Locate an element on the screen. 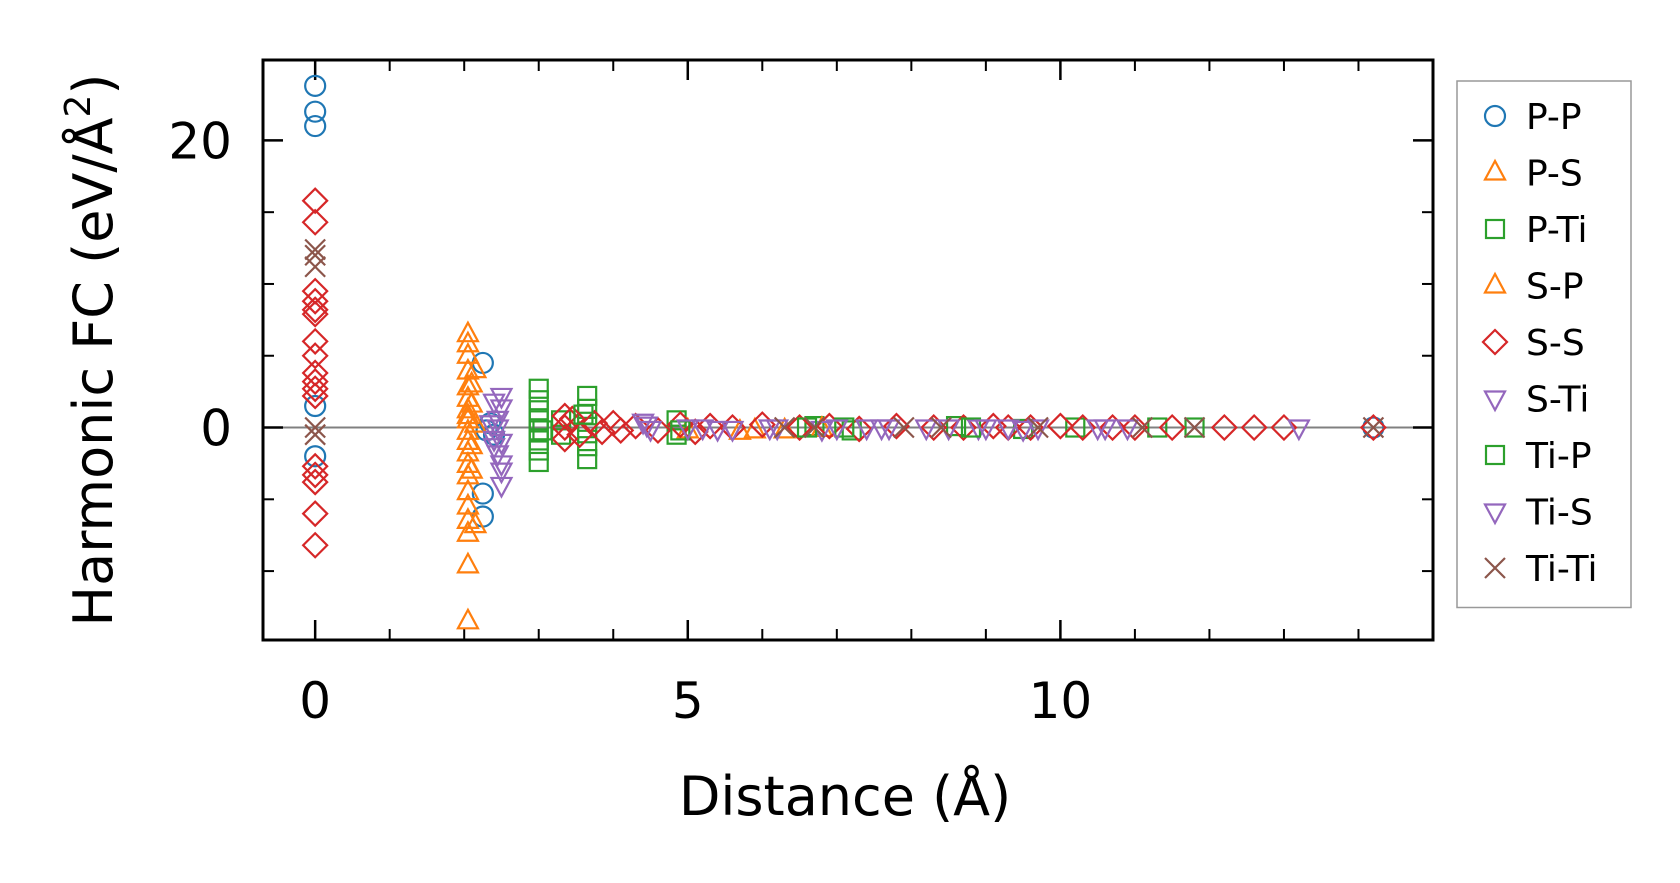  x-axis-label: Distance (Å) is located at coordinates (845, 796).